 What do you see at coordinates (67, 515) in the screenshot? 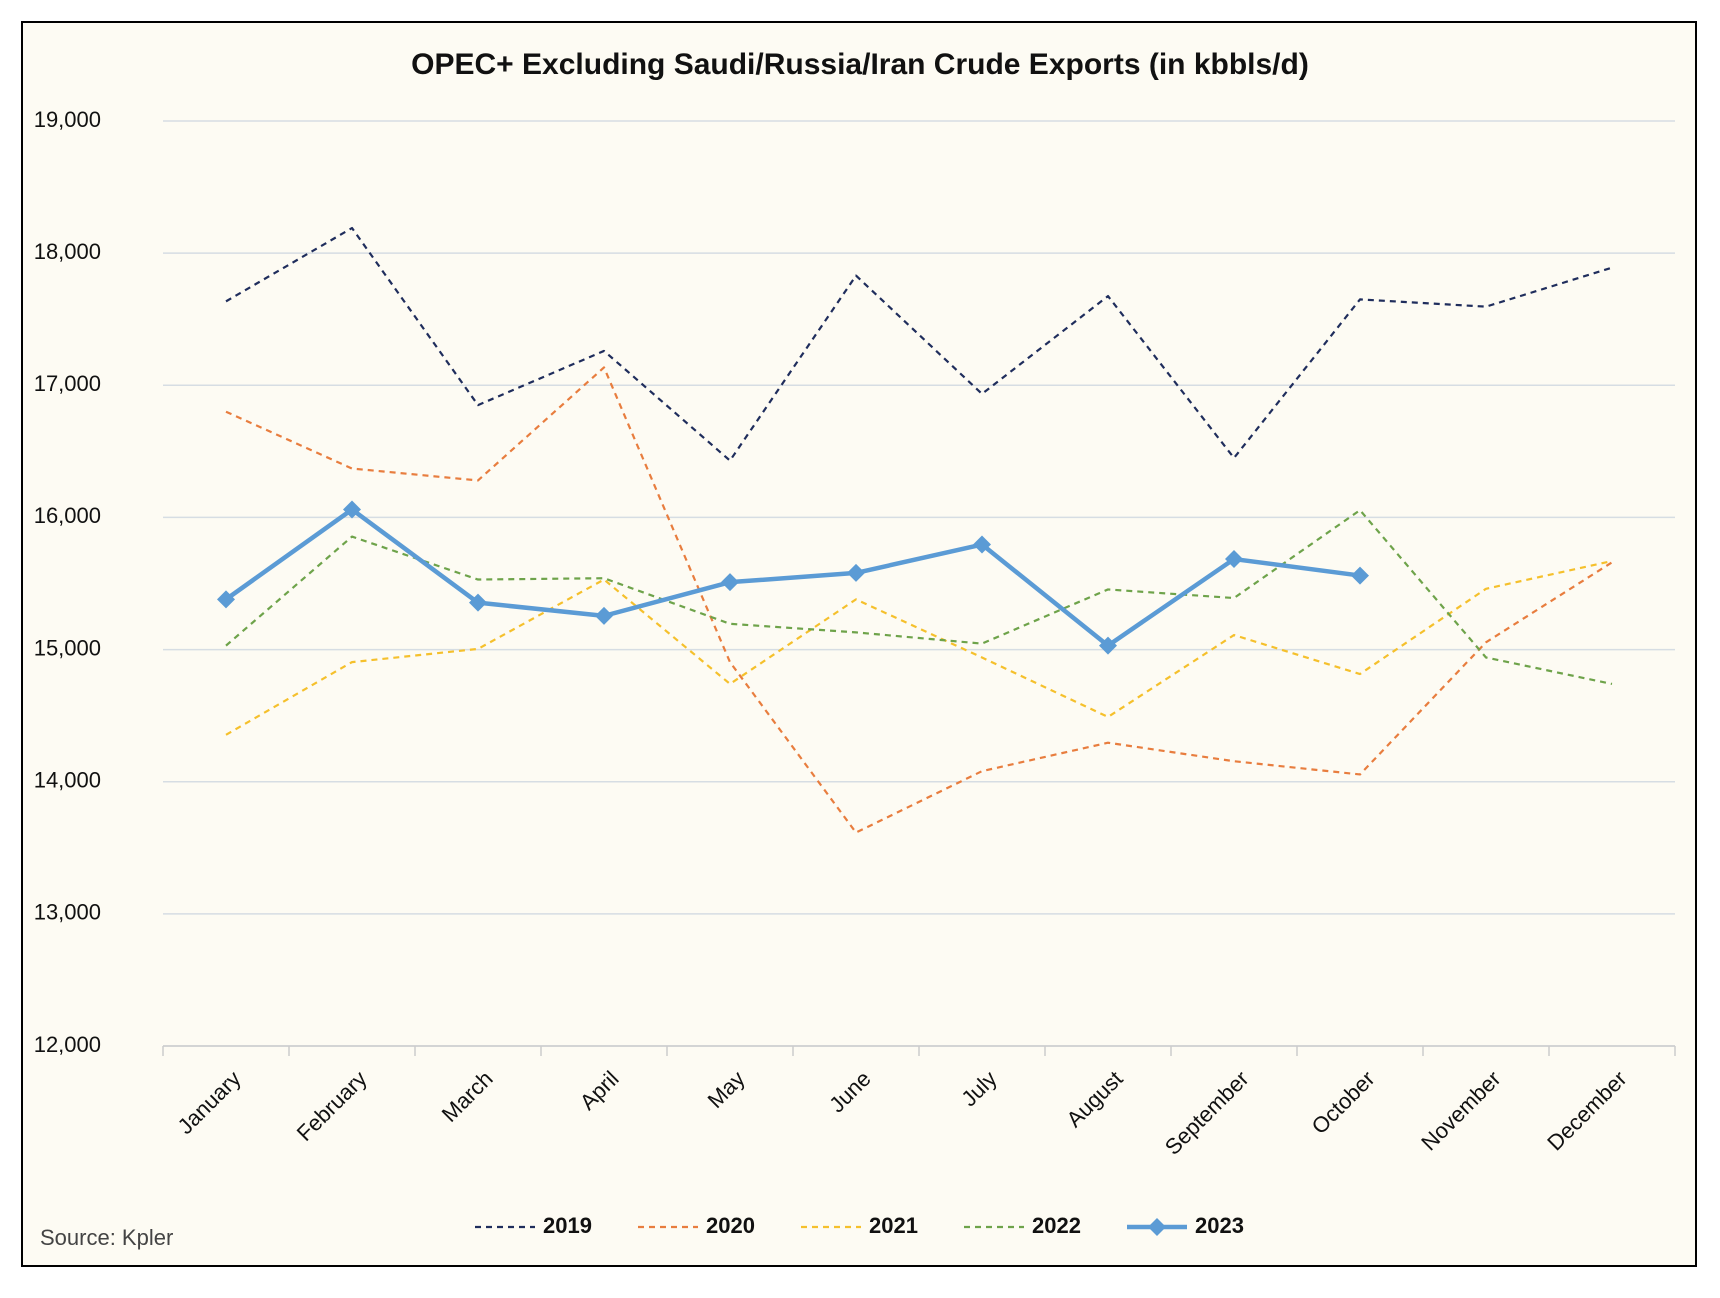
I see `y-tick-label: 16,000` at bounding box center [67, 515].